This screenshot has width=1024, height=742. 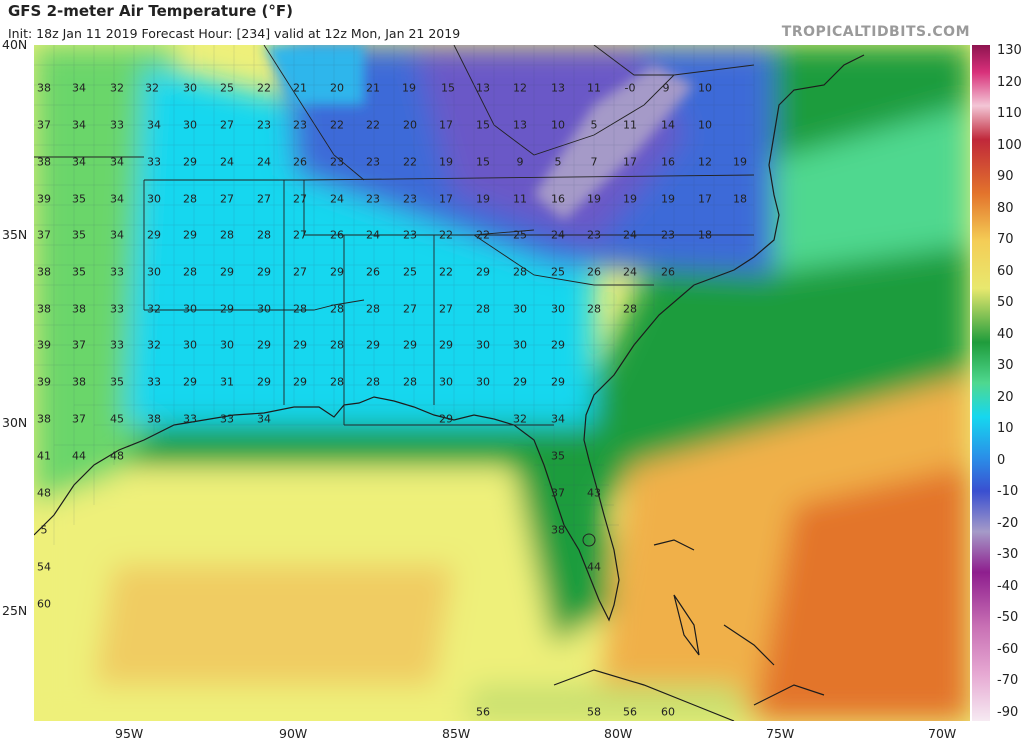 What do you see at coordinates (1009, 114) in the screenshot?
I see `colorbar-tick-label: 110` at bounding box center [1009, 114].